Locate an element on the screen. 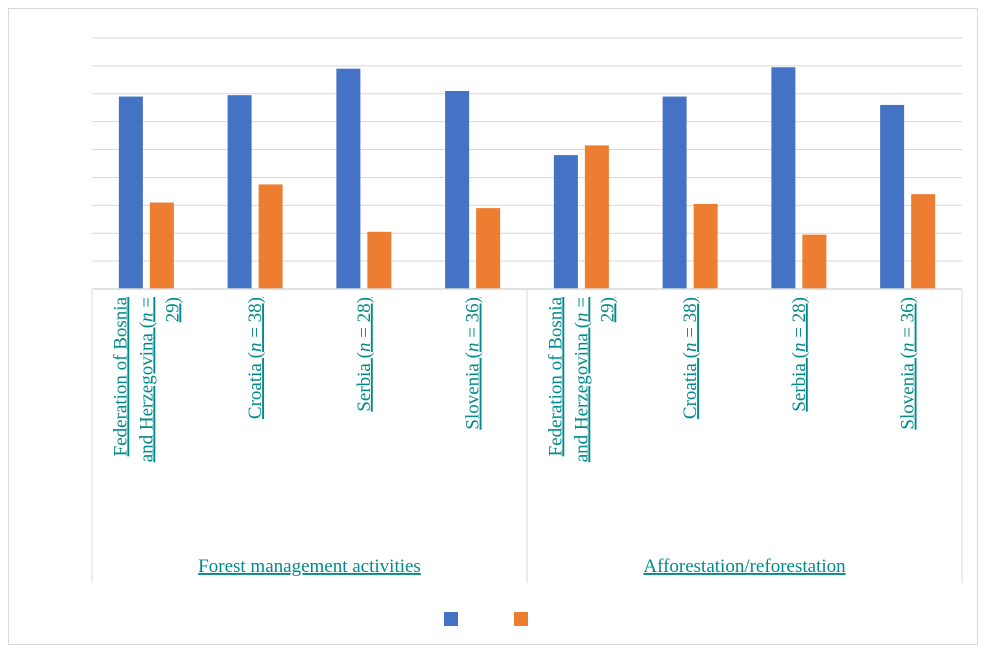  group-label: Forest management activities is located at coordinates (309, 566).